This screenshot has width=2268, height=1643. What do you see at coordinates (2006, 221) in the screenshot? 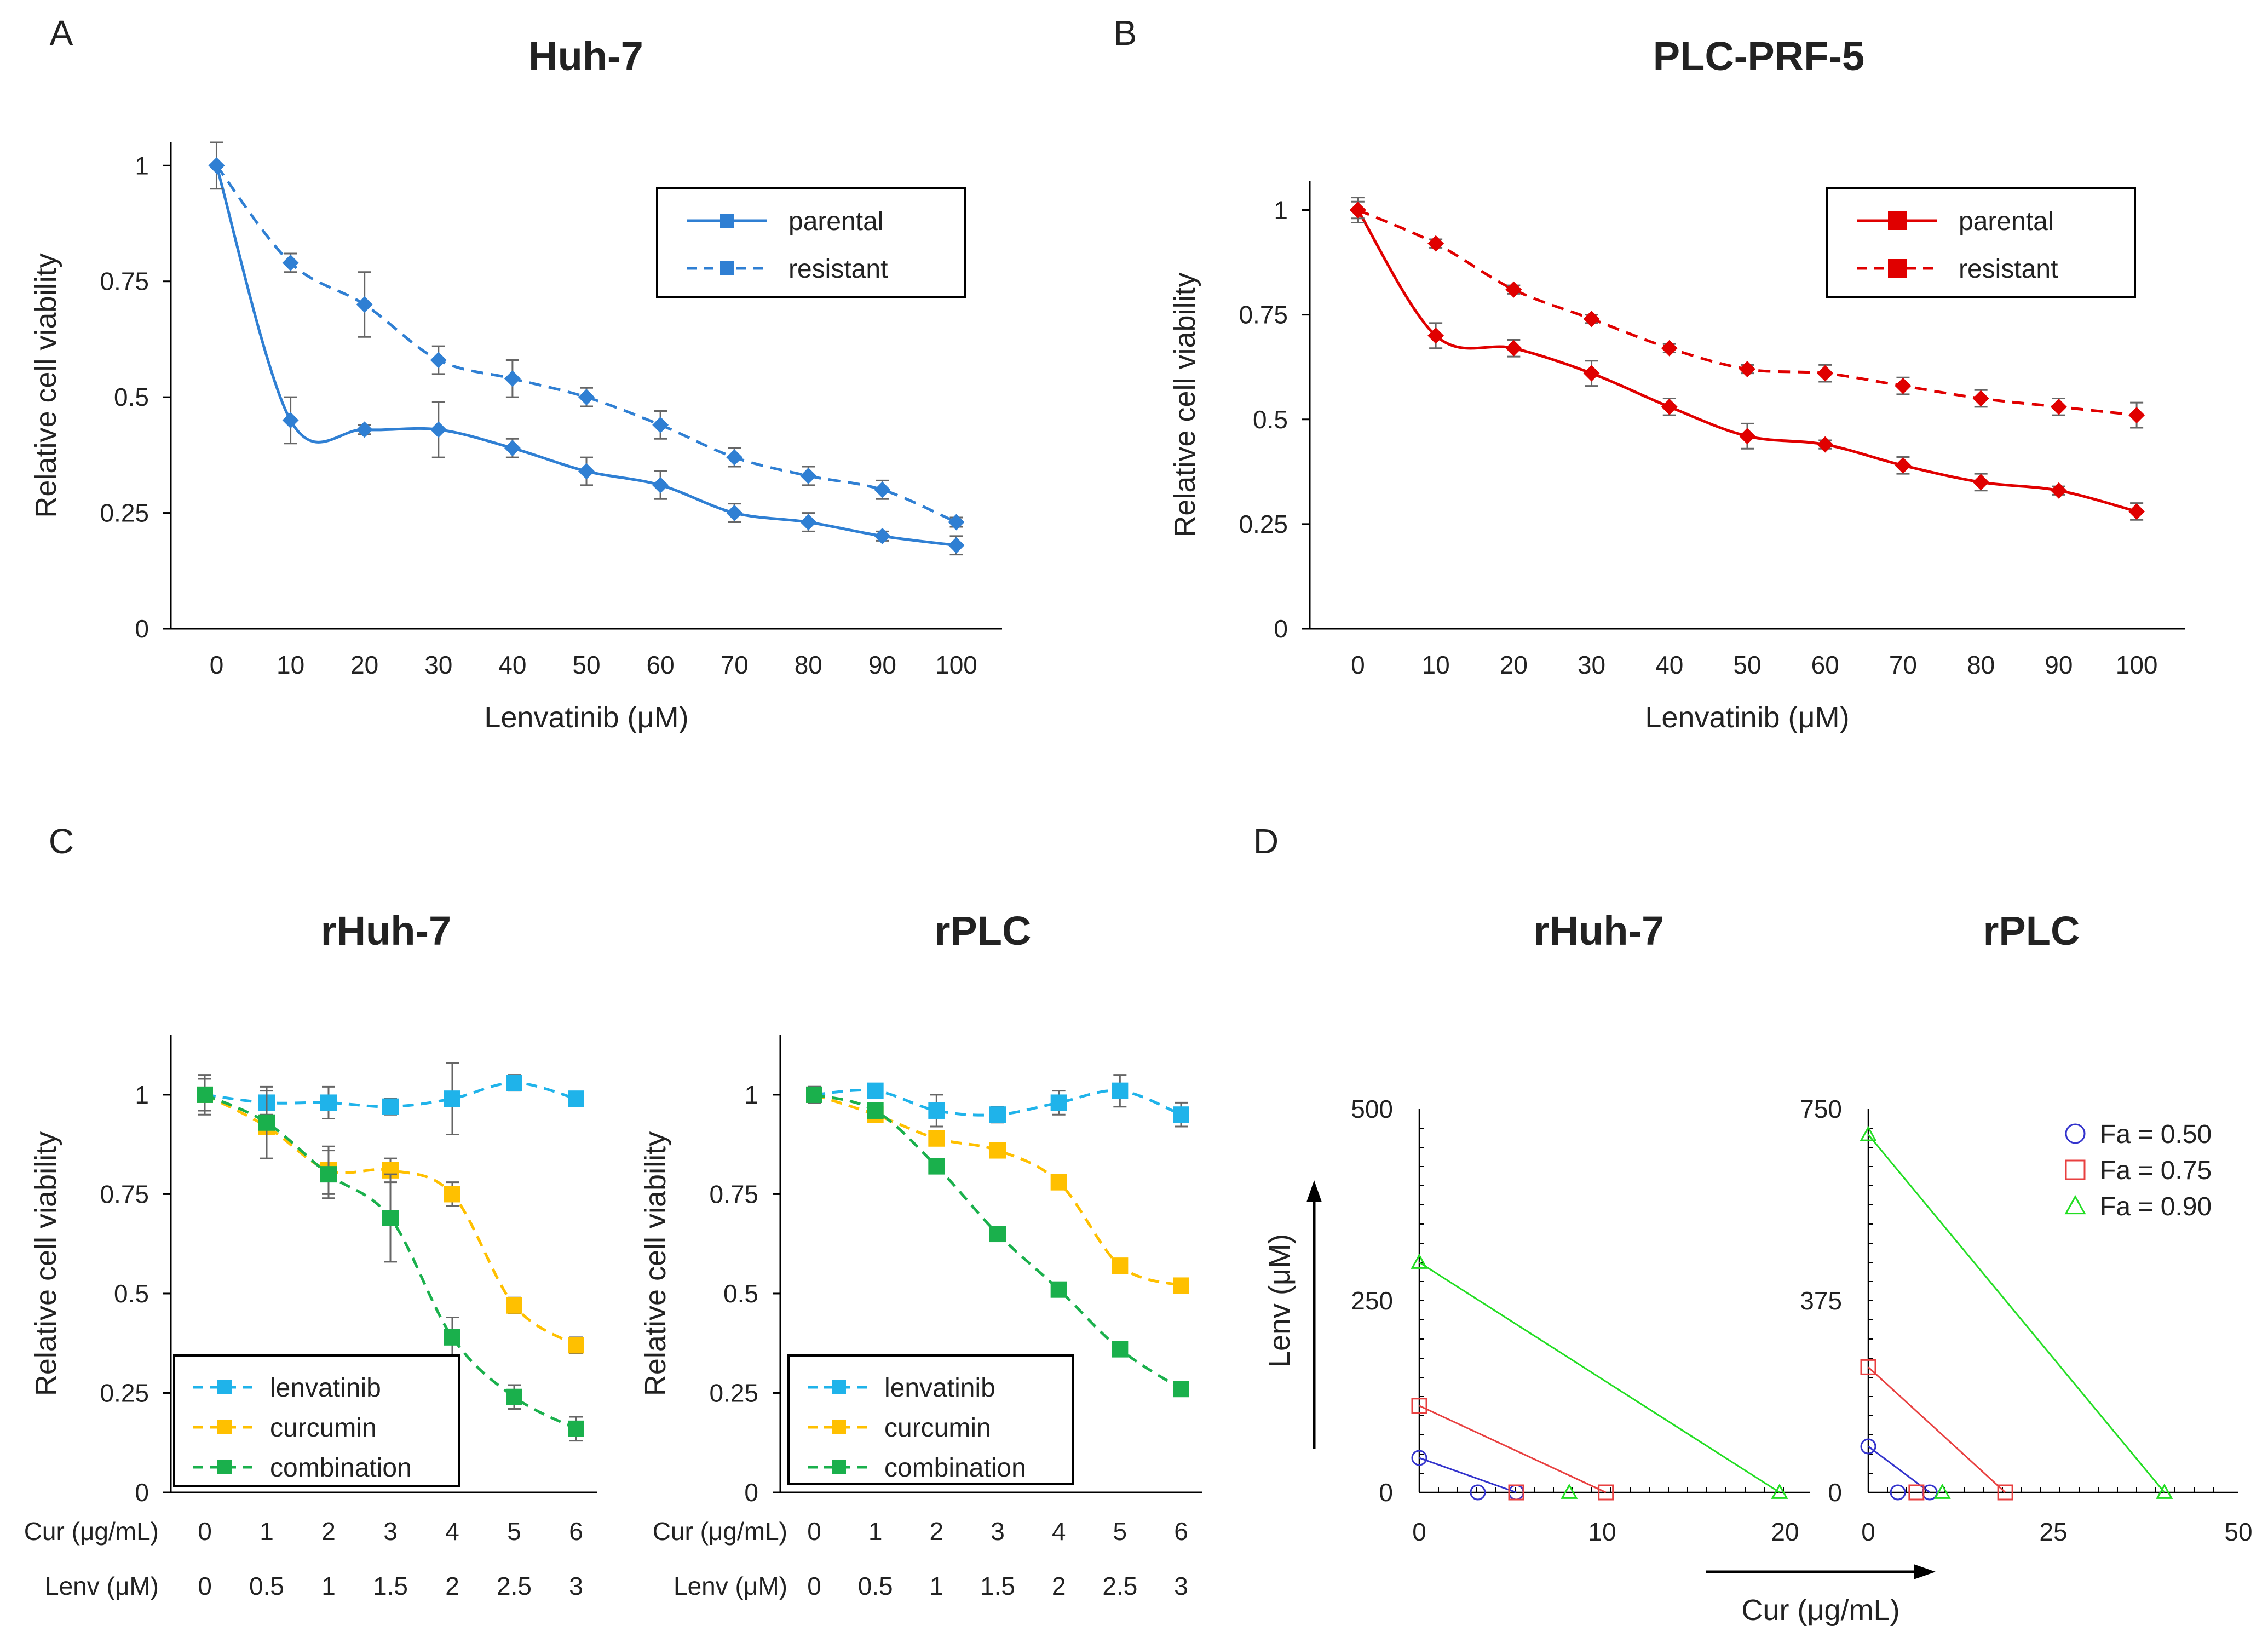
I see `legend-label: parental` at bounding box center [2006, 221].